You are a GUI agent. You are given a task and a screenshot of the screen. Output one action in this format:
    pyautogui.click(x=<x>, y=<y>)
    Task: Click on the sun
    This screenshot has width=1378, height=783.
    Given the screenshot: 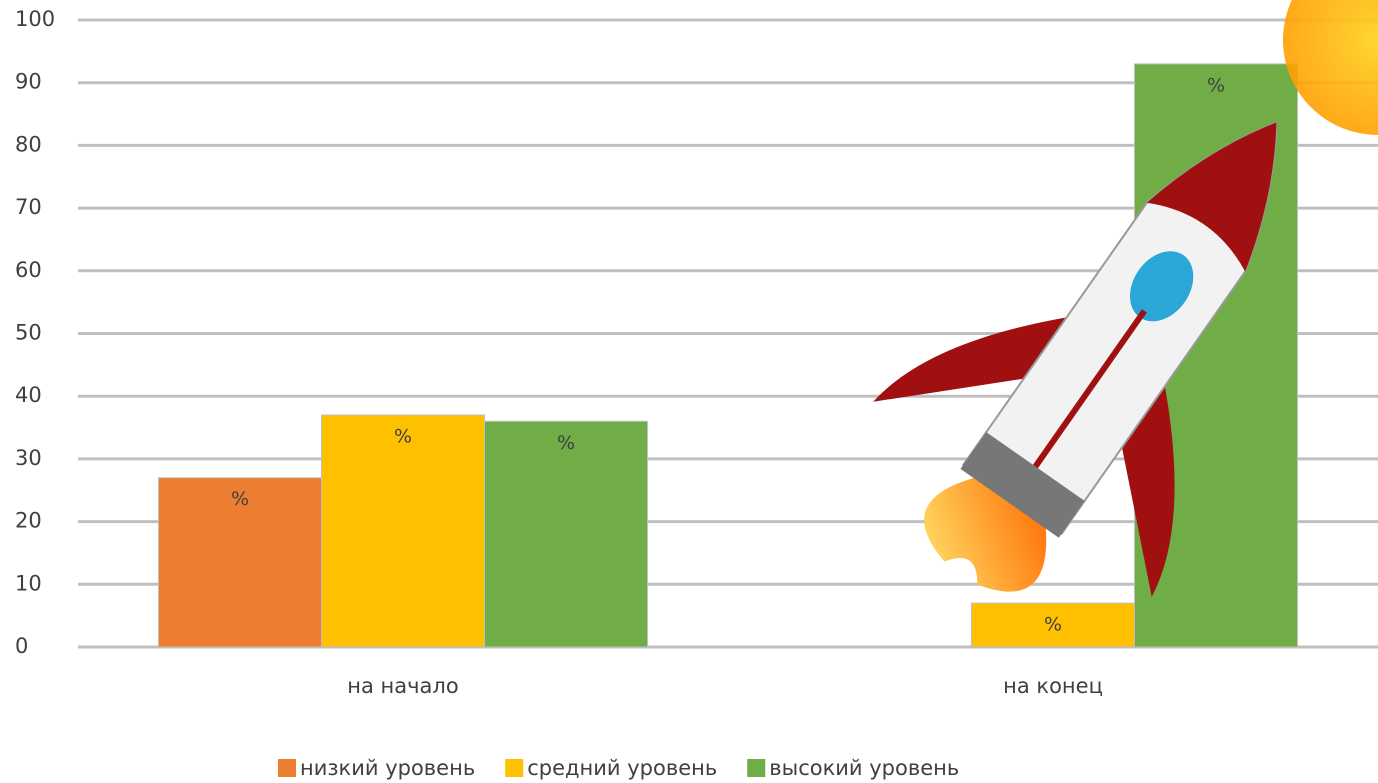 What is the action you would take?
    pyautogui.click(x=1330, y=67)
    